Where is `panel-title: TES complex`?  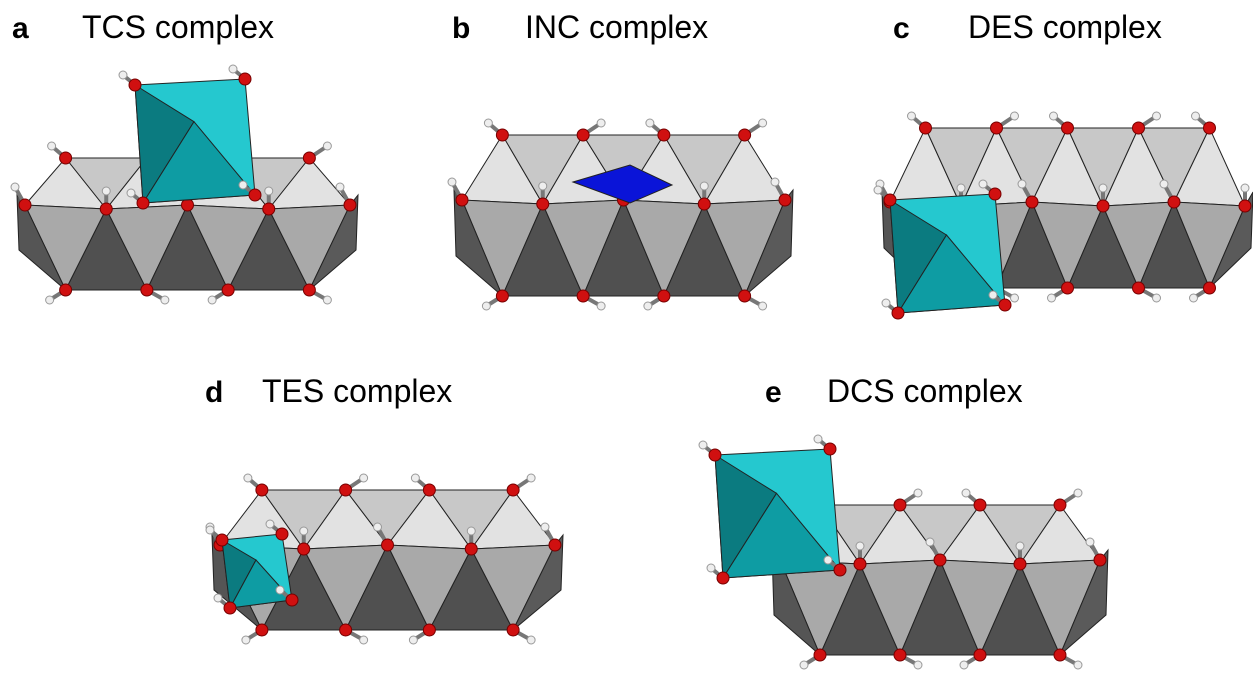
panel-title: TES complex is located at coordinates (357, 391).